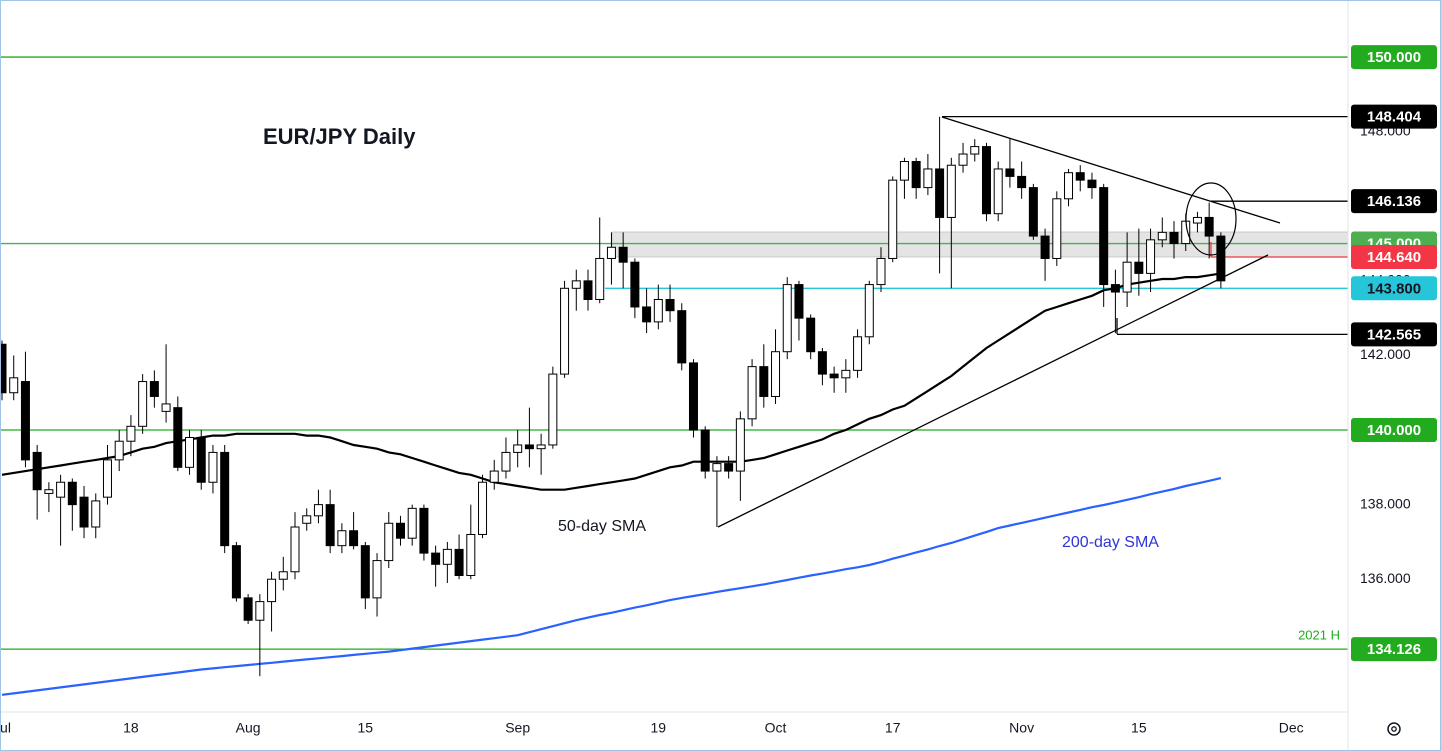  I want to click on x-tick-label: Sep, so click(517, 728).